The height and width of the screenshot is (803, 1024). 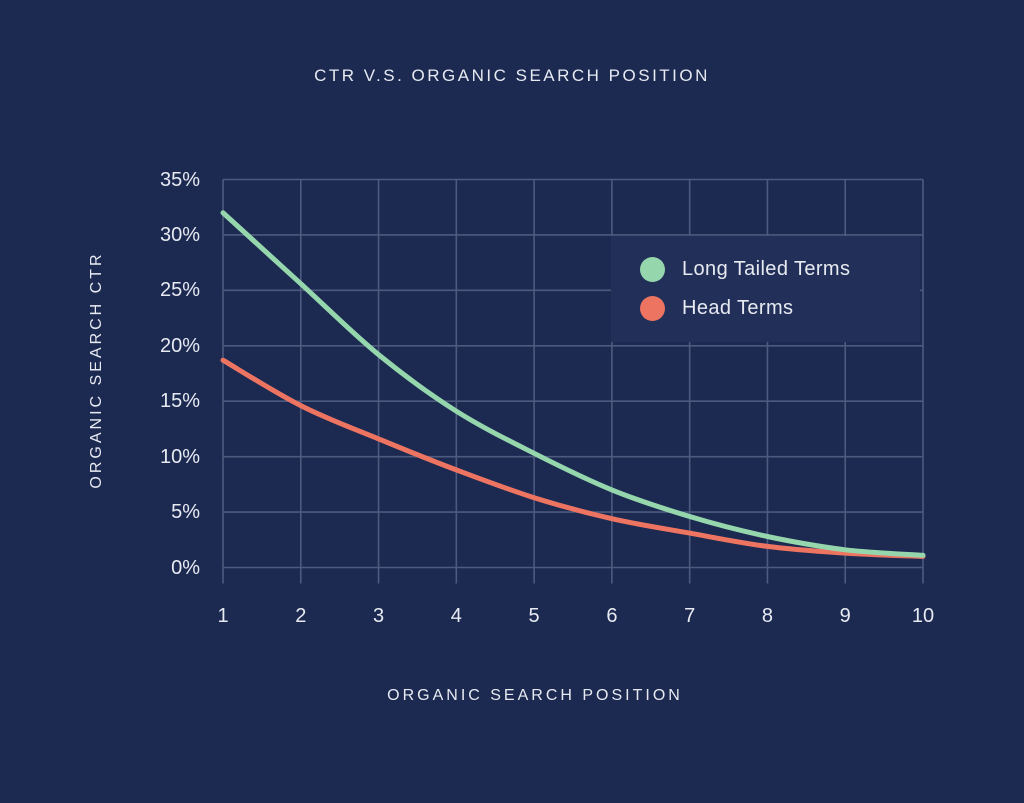 What do you see at coordinates (223, 616) in the screenshot?
I see `x-tick-label: 1` at bounding box center [223, 616].